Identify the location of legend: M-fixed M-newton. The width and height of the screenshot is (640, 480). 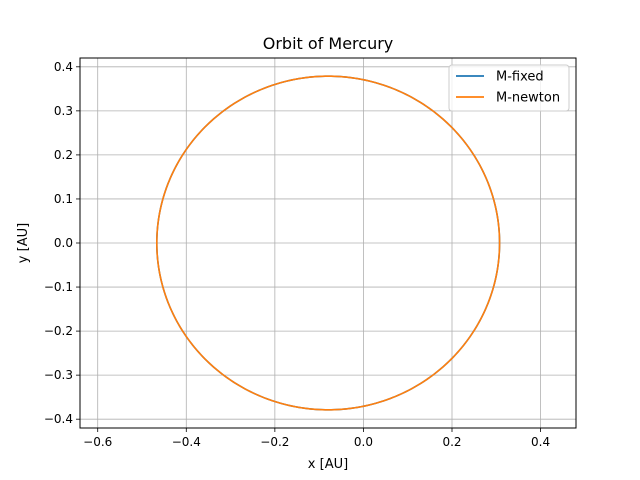
(509, 88).